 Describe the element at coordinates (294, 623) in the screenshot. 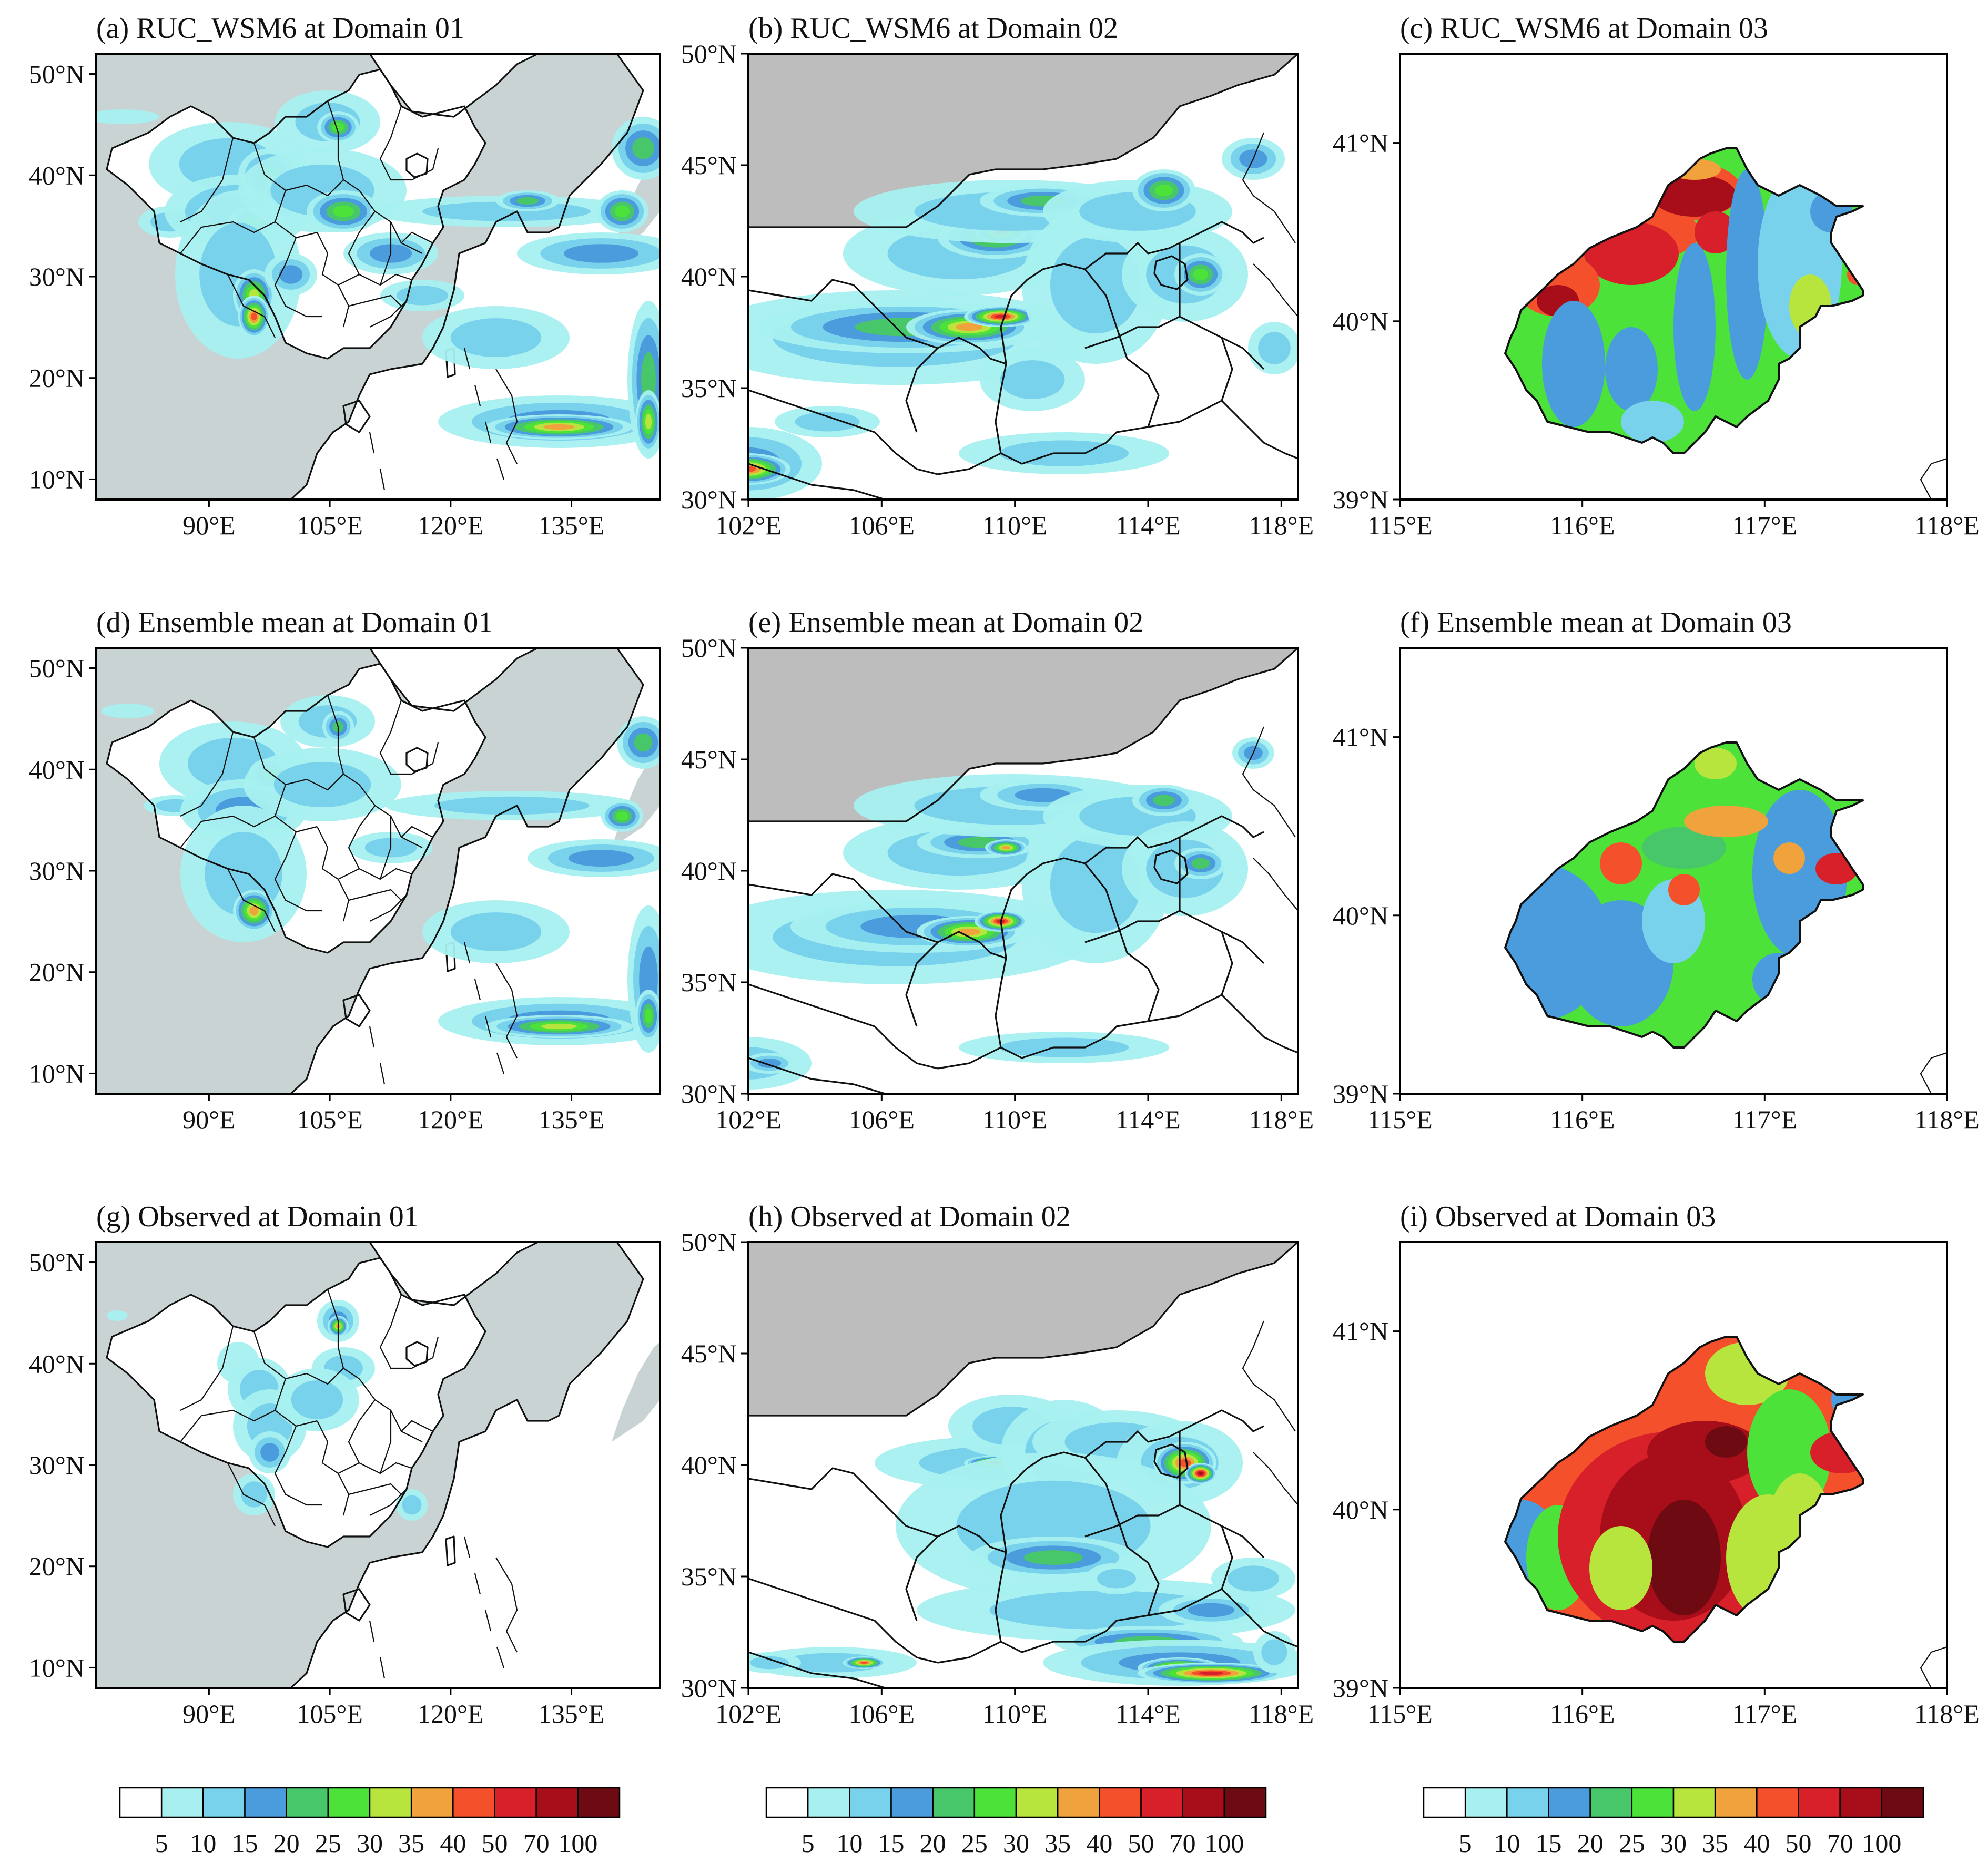

I see `panel-title: (d) Ensemble mean at Domain 01` at that location.